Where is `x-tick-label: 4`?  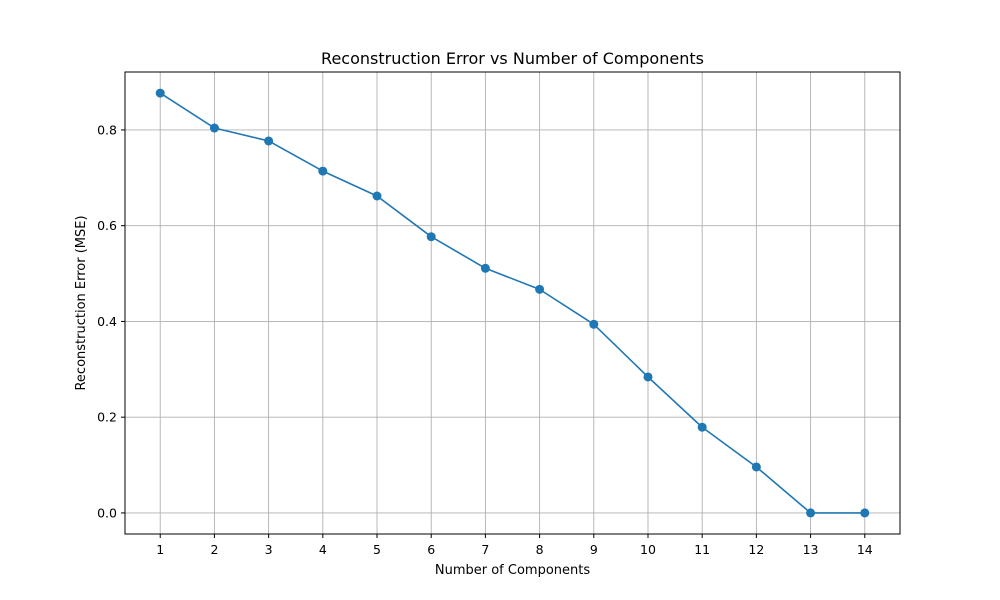
x-tick-label: 4 is located at coordinates (323, 549).